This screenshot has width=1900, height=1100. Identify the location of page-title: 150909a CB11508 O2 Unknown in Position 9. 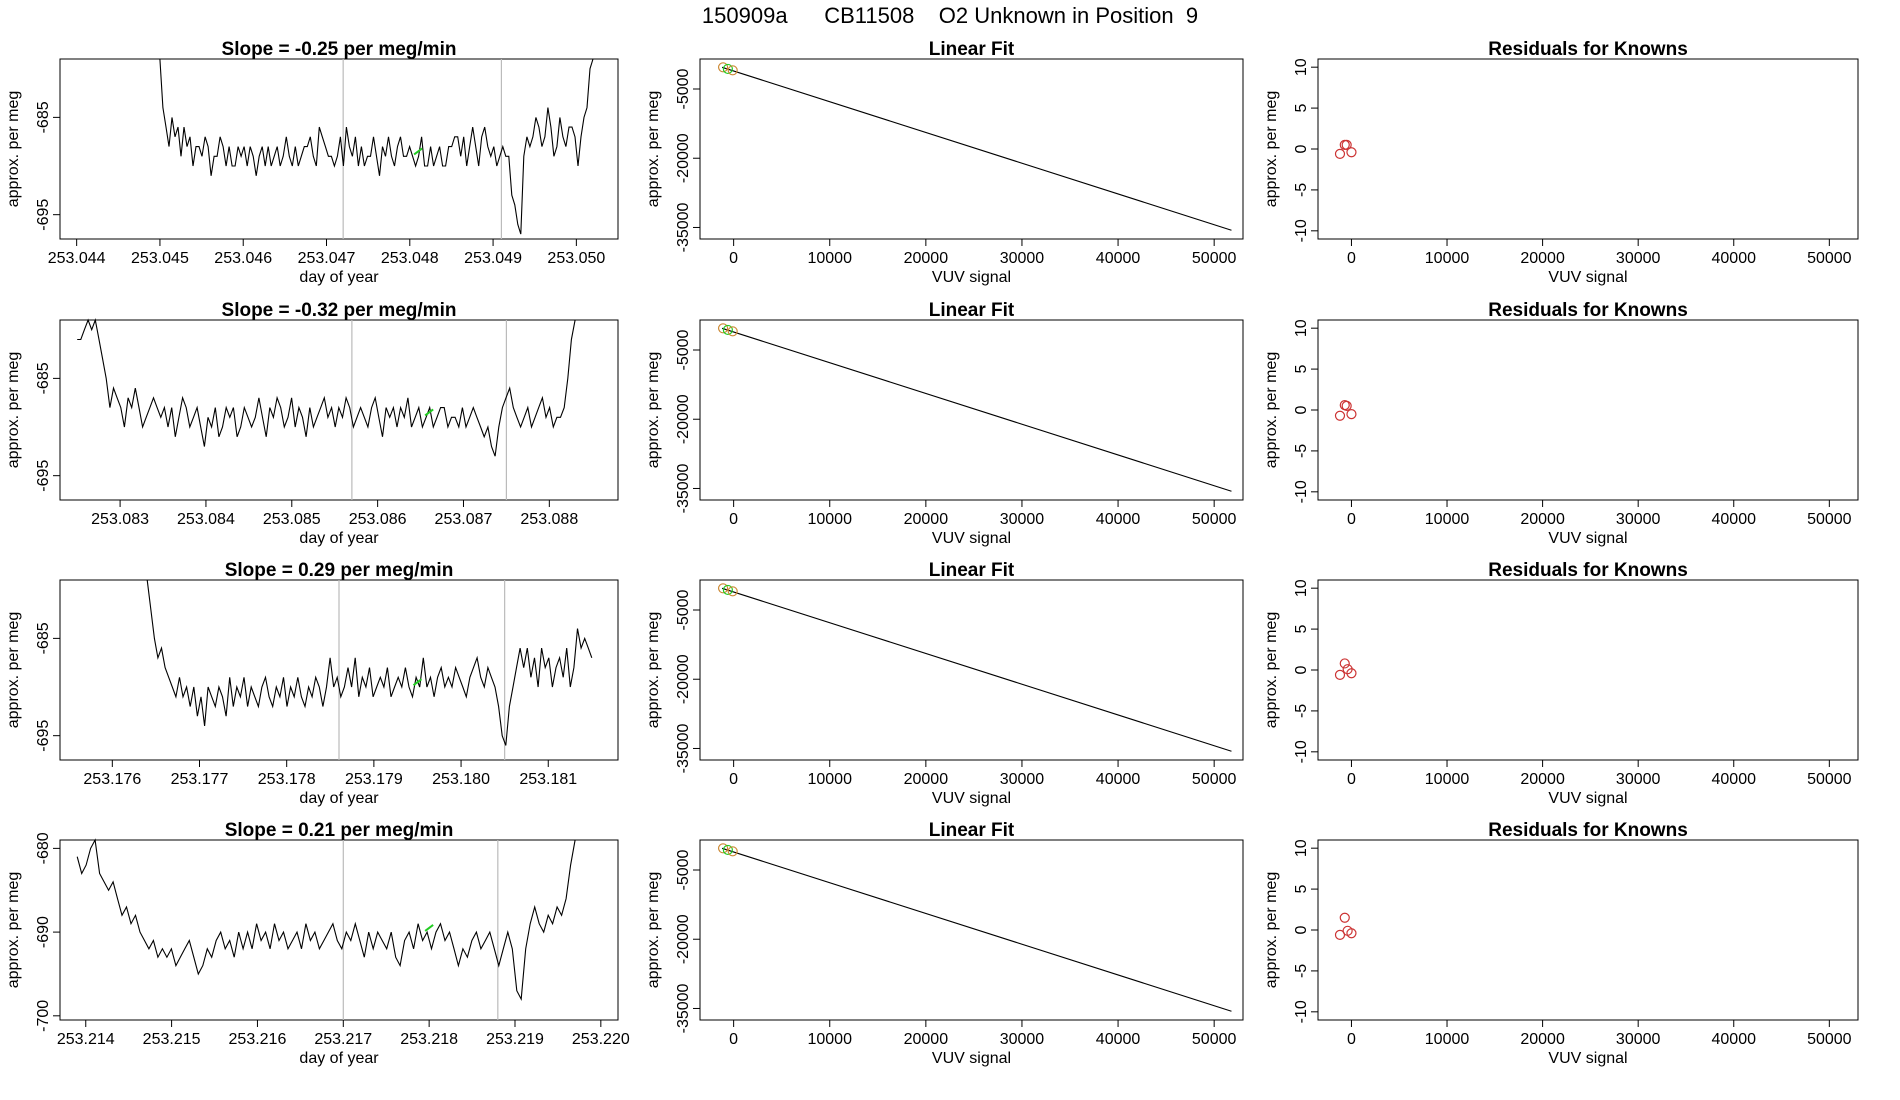
(950, 15).